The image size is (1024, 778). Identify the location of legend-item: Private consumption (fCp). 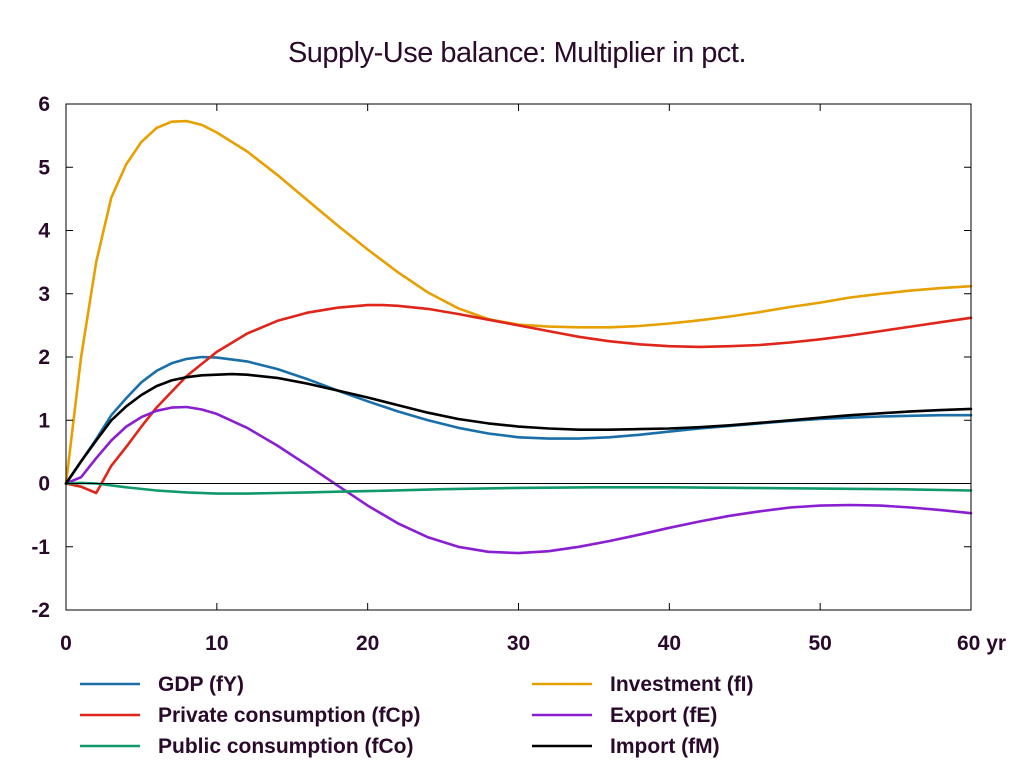
(250, 715).